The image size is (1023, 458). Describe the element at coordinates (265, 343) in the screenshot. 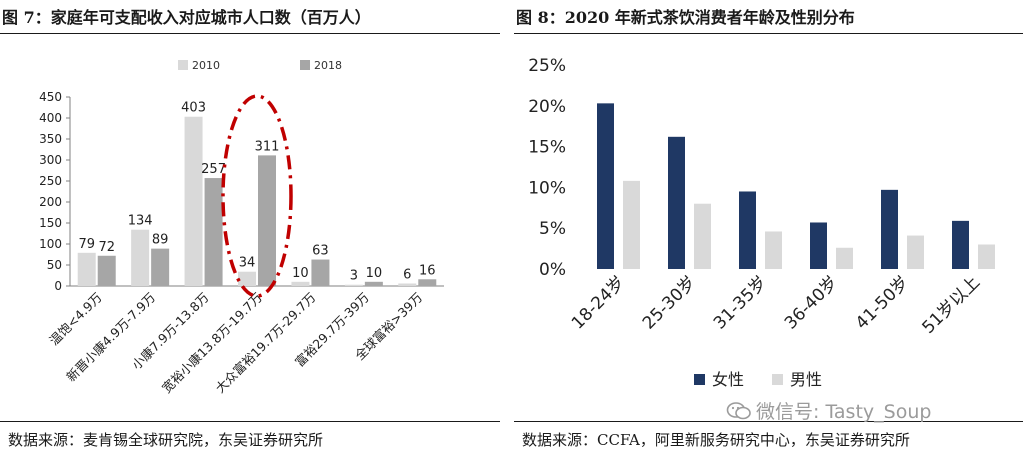

I see `category-label-4: 大众富裕19.7万-29.7万` at that location.